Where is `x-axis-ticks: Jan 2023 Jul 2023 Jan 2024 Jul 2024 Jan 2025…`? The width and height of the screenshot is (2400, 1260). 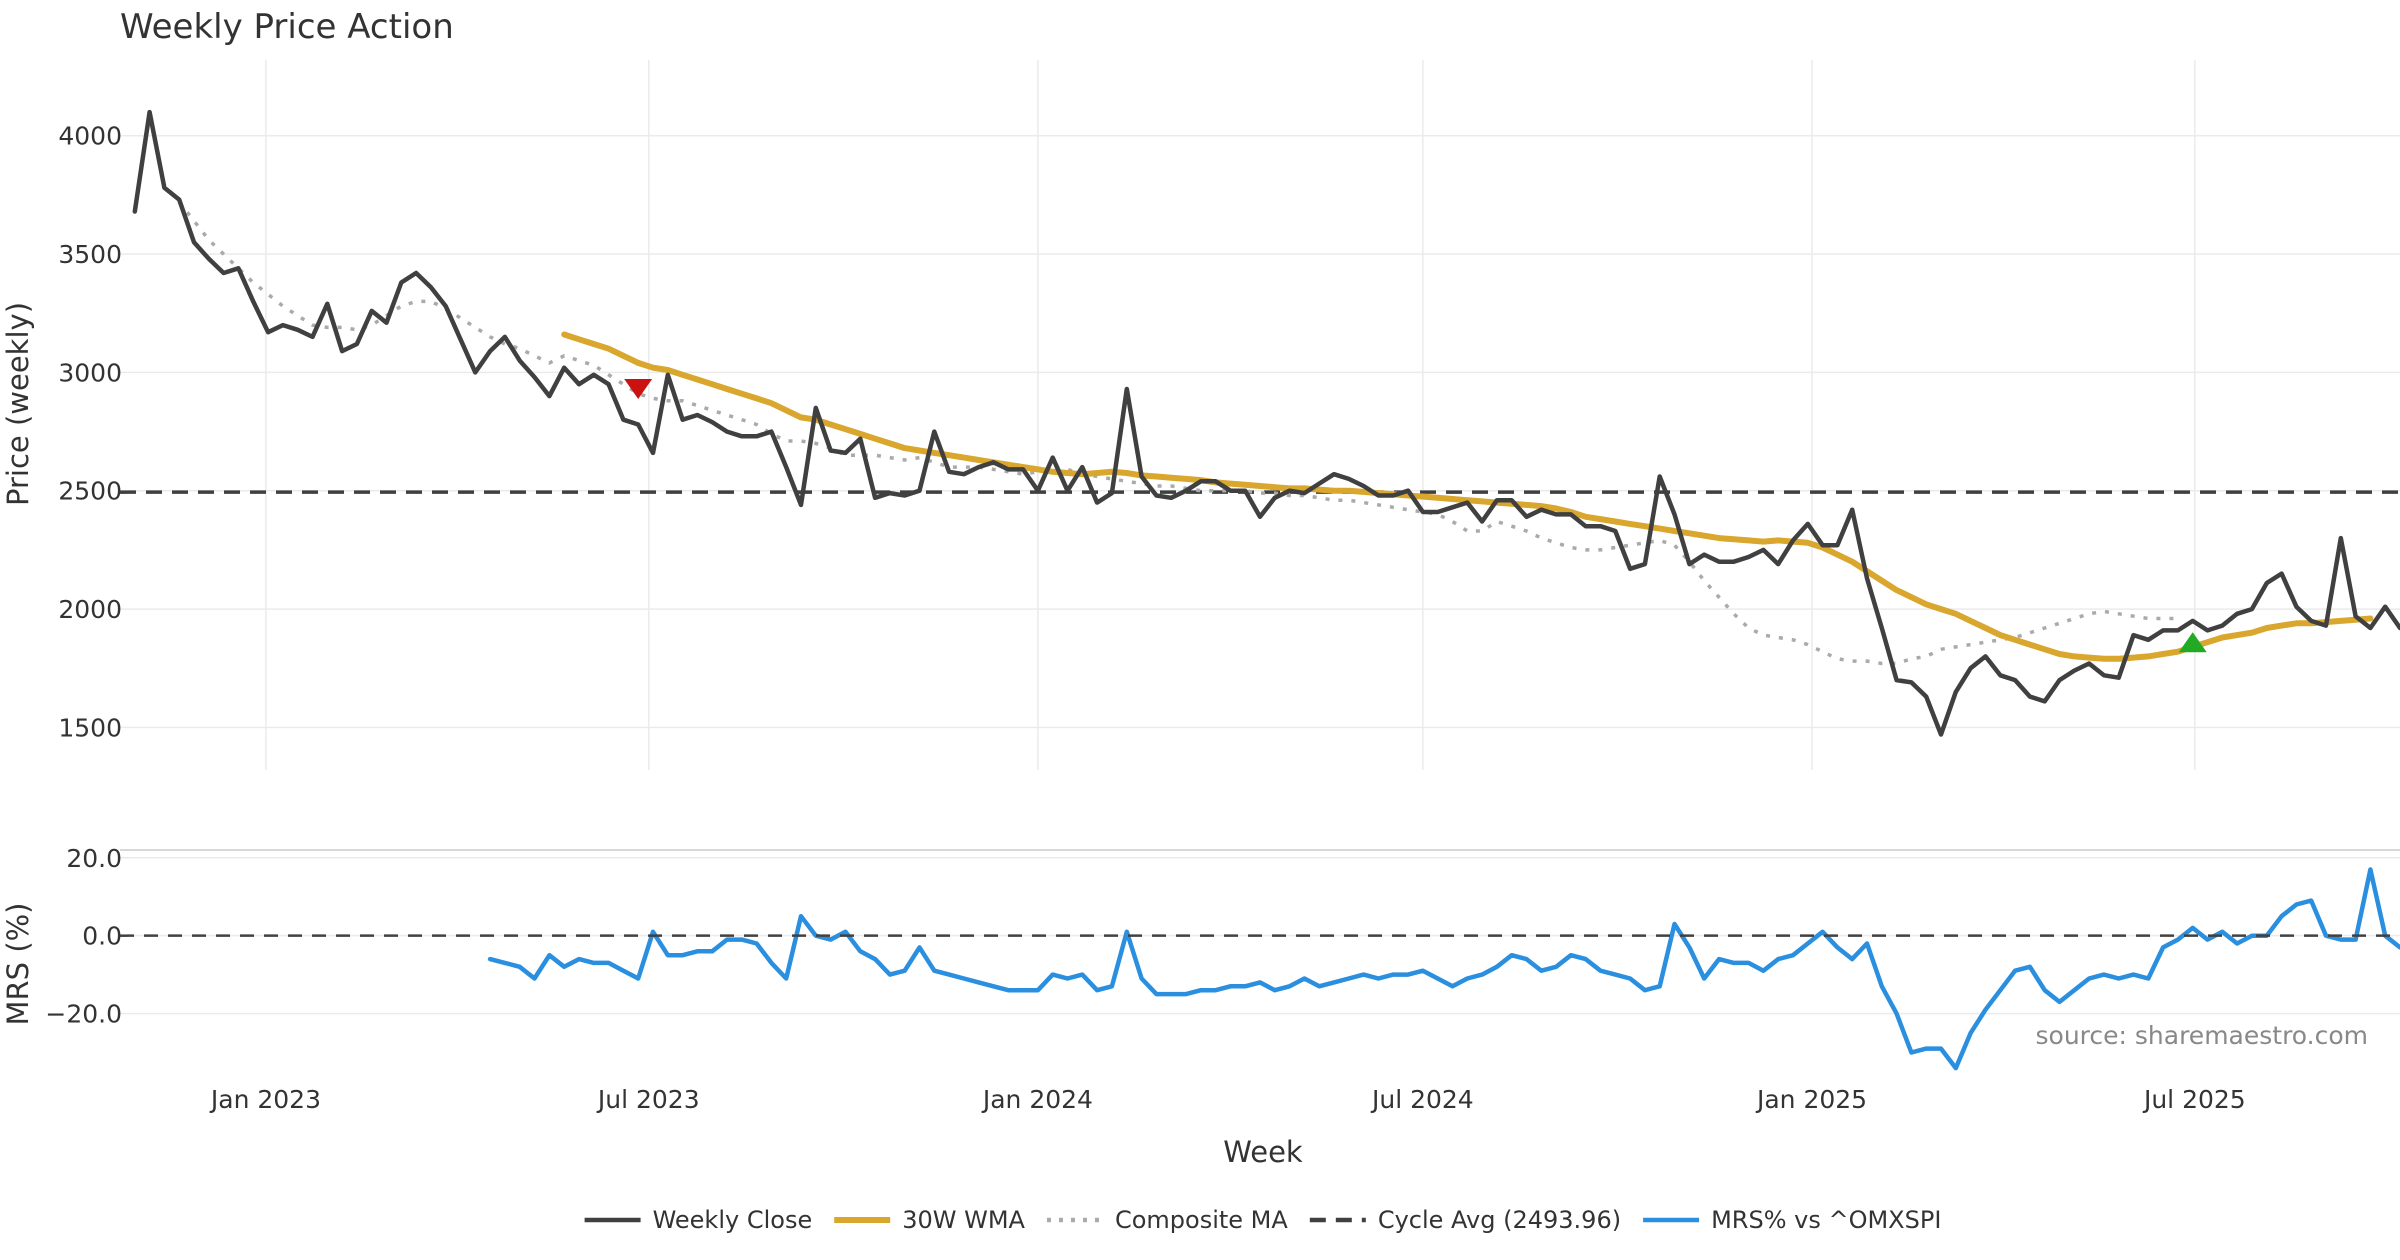 x-axis-ticks: Jan 2023 Jul 2023 Jan 2024 Jul 2024 Jan 2025… is located at coordinates (1227, 1099).